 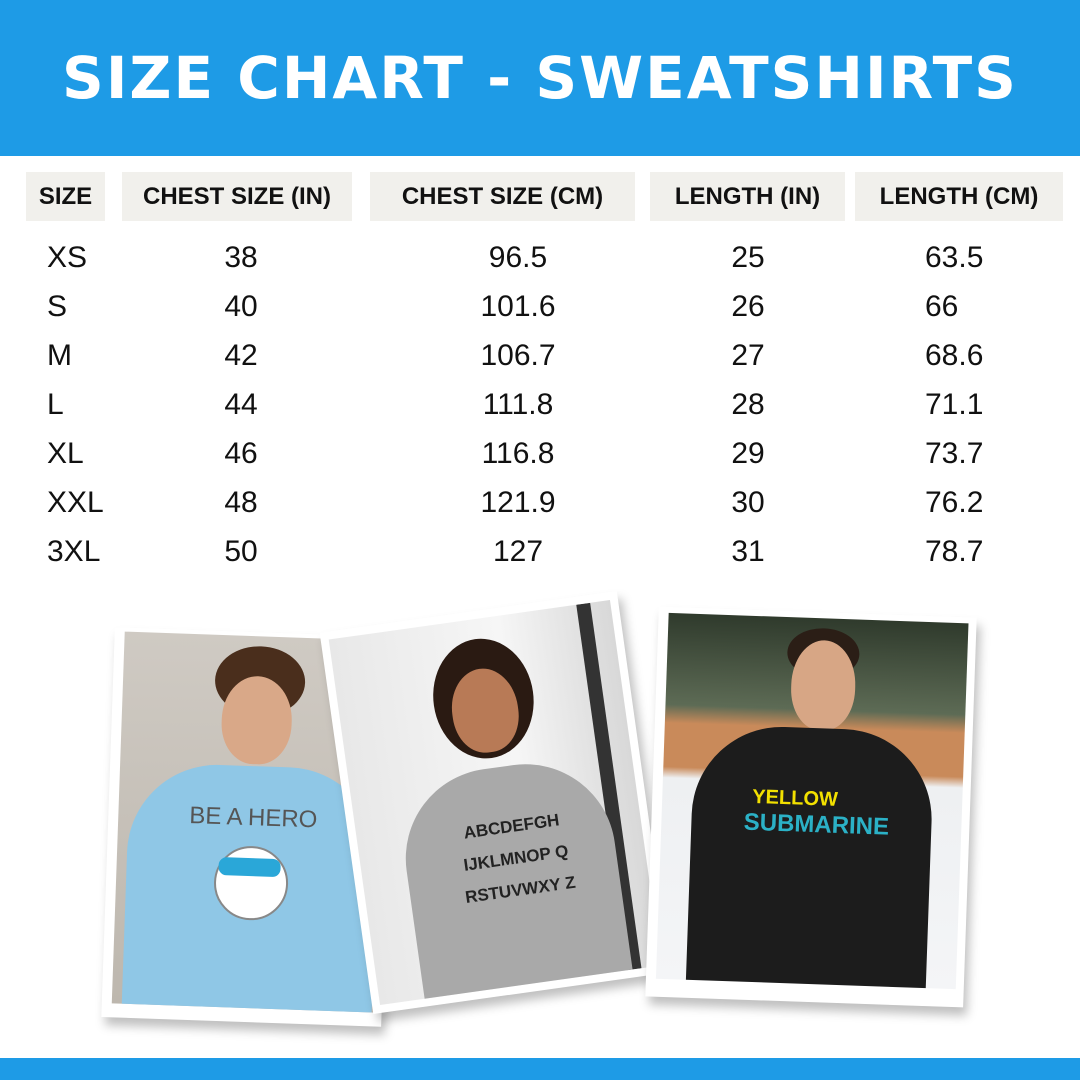 What do you see at coordinates (748, 502) in the screenshot?
I see `table-cell: 30` at bounding box center [748, 502].